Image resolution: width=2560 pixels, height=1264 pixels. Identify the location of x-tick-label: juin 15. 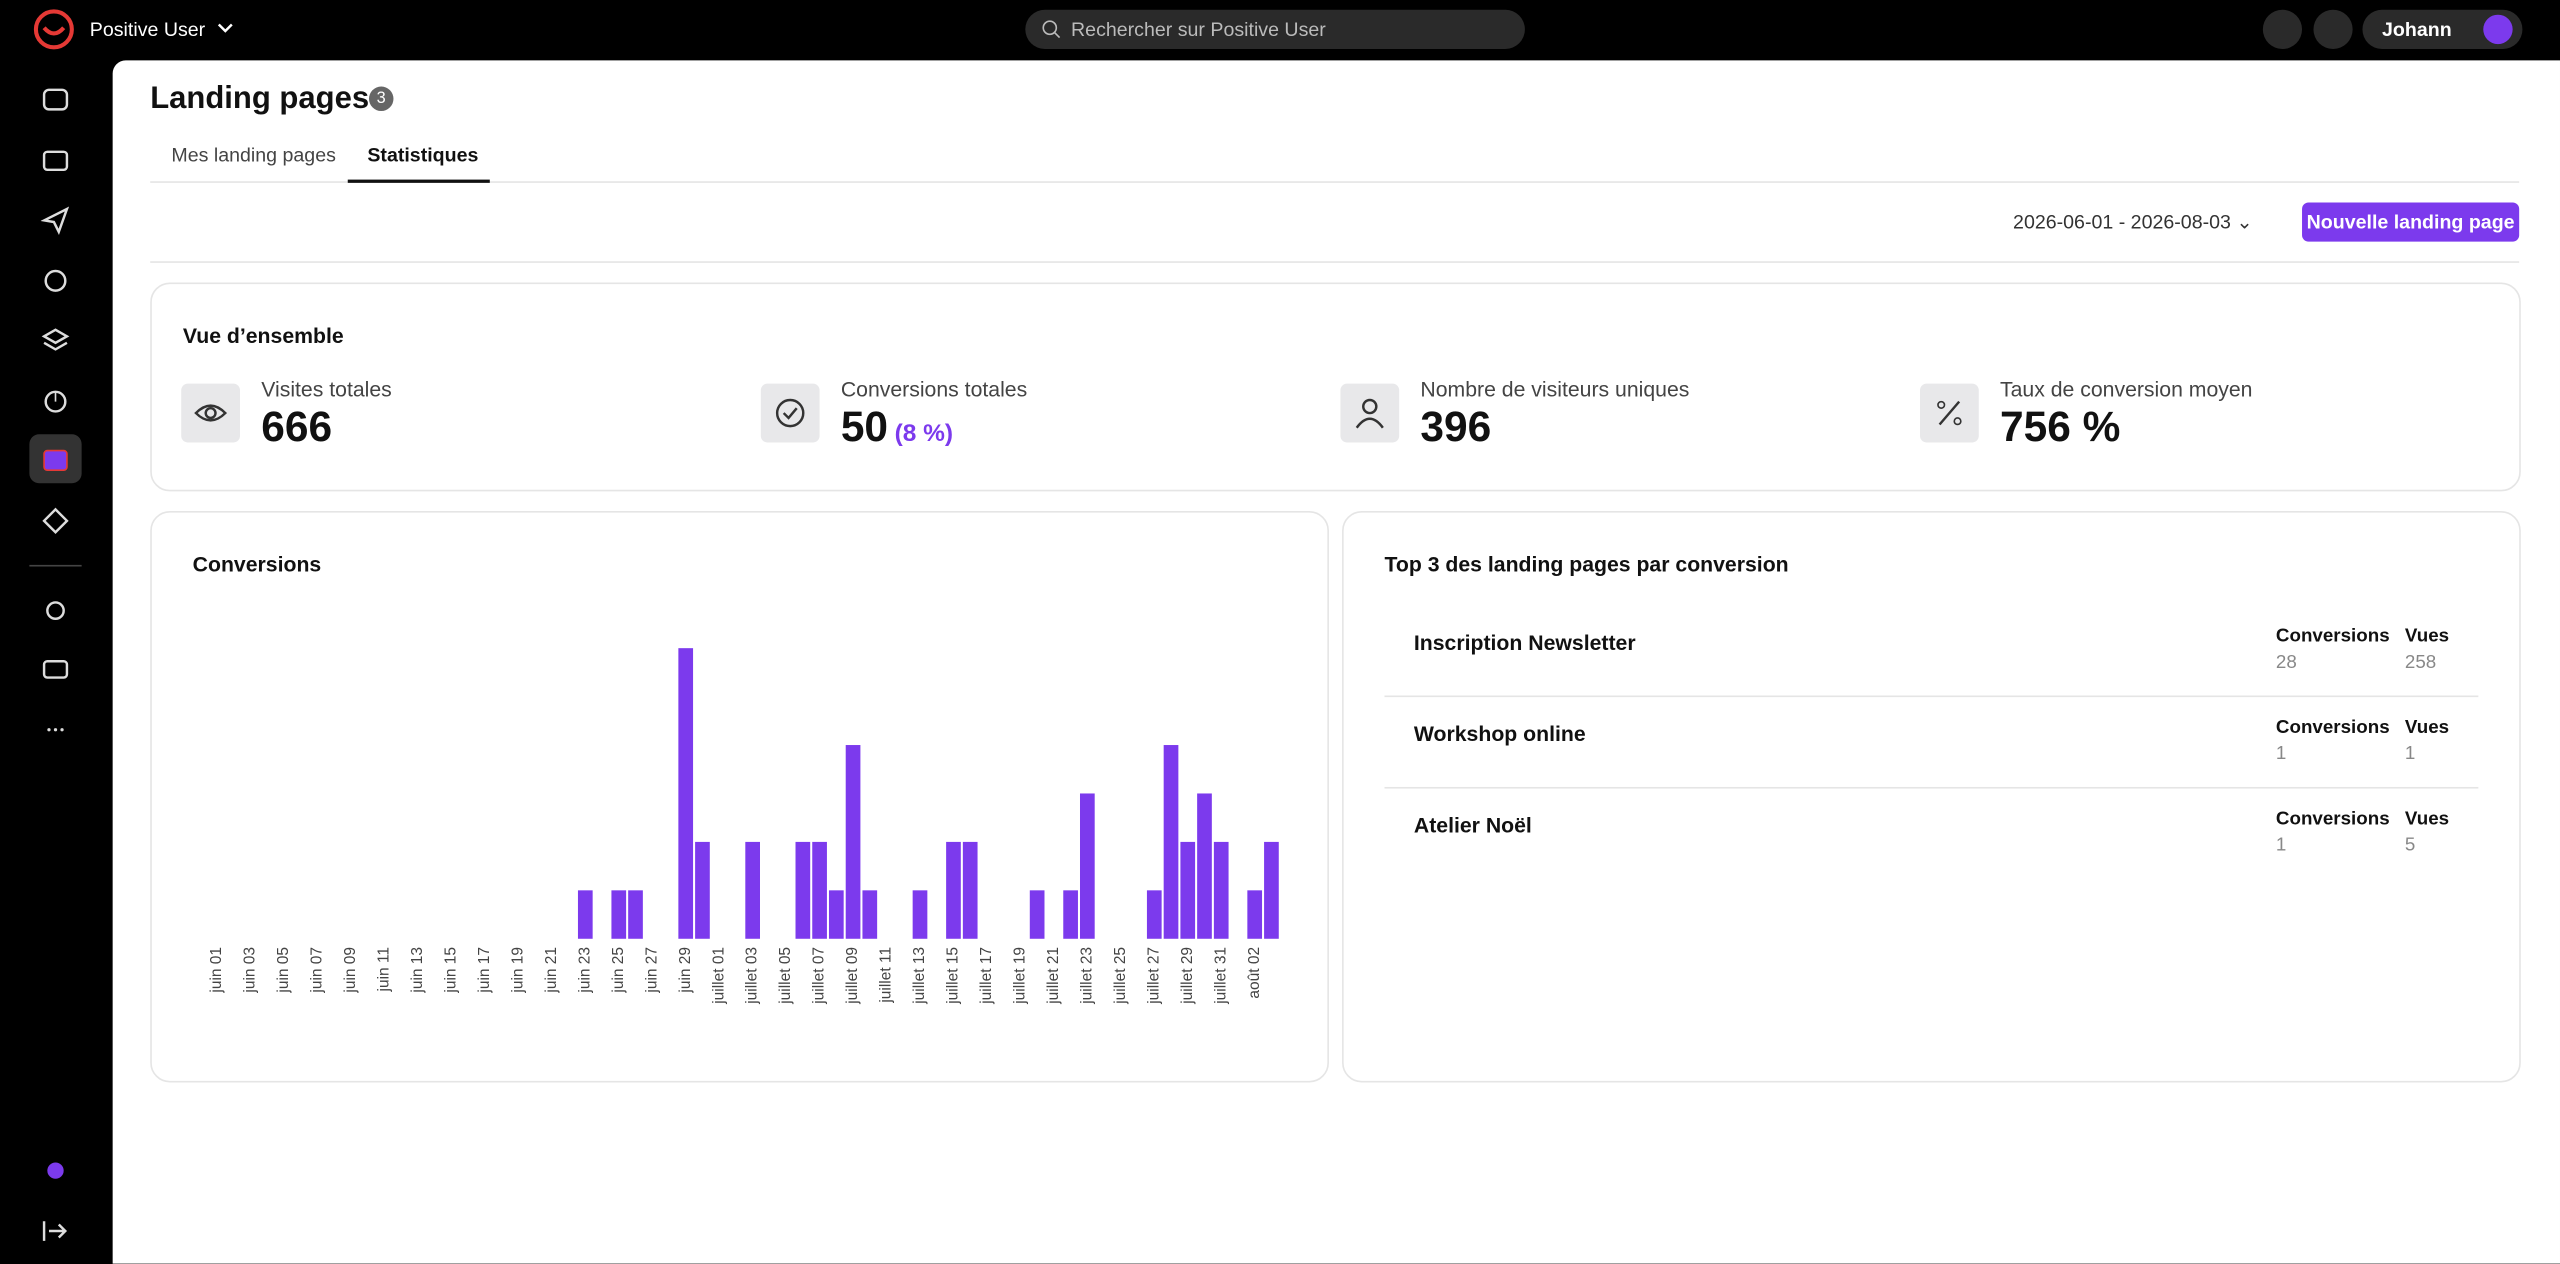
(451, 970).